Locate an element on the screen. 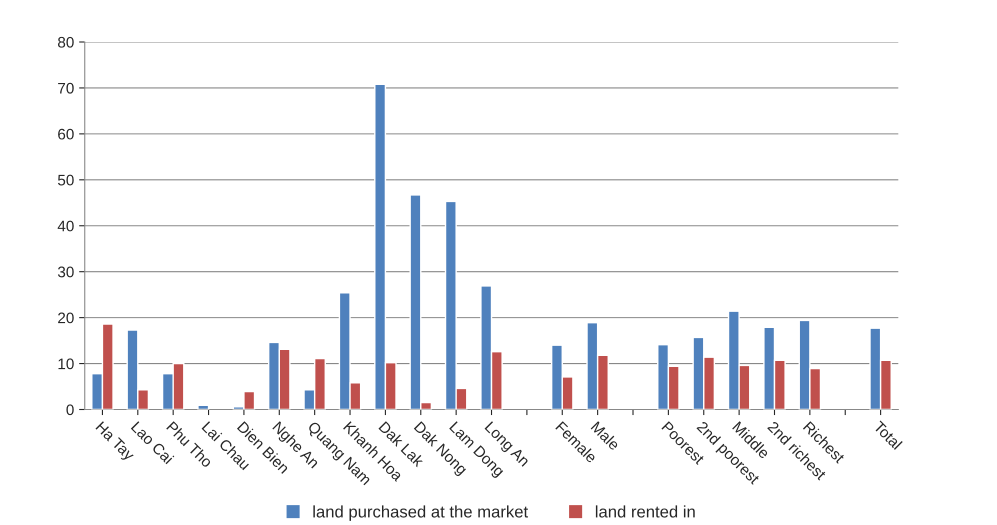  legend-label: land purchased at the market is located at coordinates (420, 513).